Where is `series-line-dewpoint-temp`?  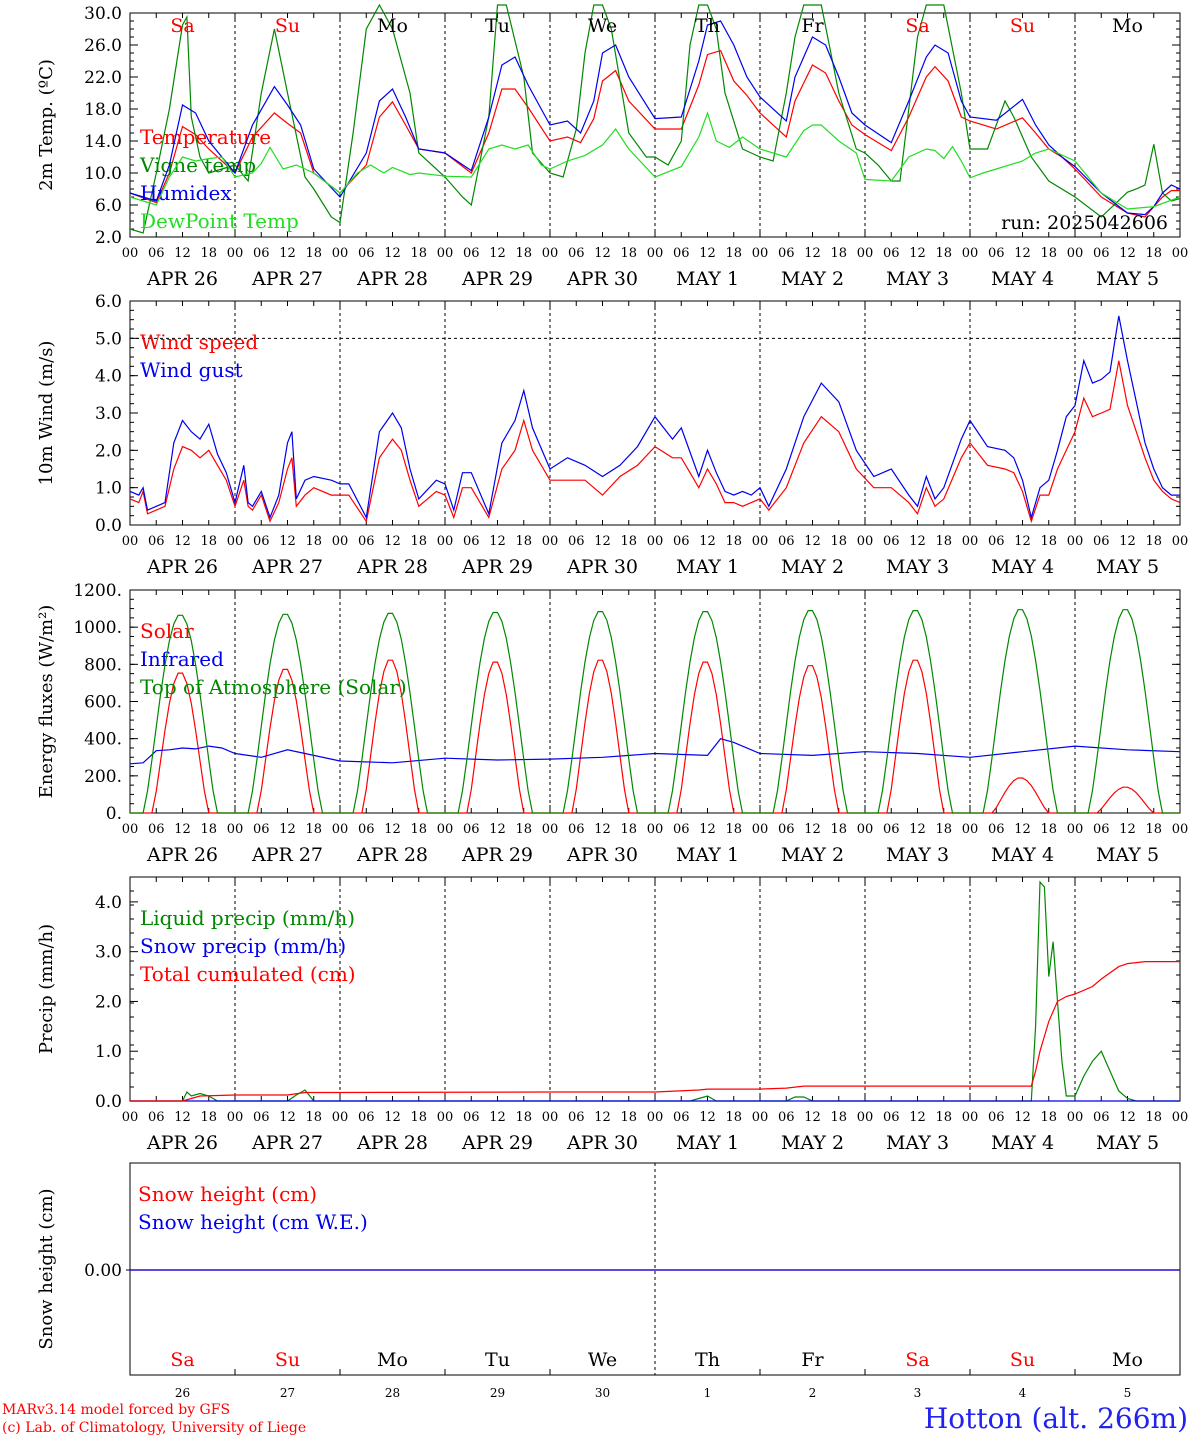 series-line-dewpoint-temp is located at coordinates (655, 160).